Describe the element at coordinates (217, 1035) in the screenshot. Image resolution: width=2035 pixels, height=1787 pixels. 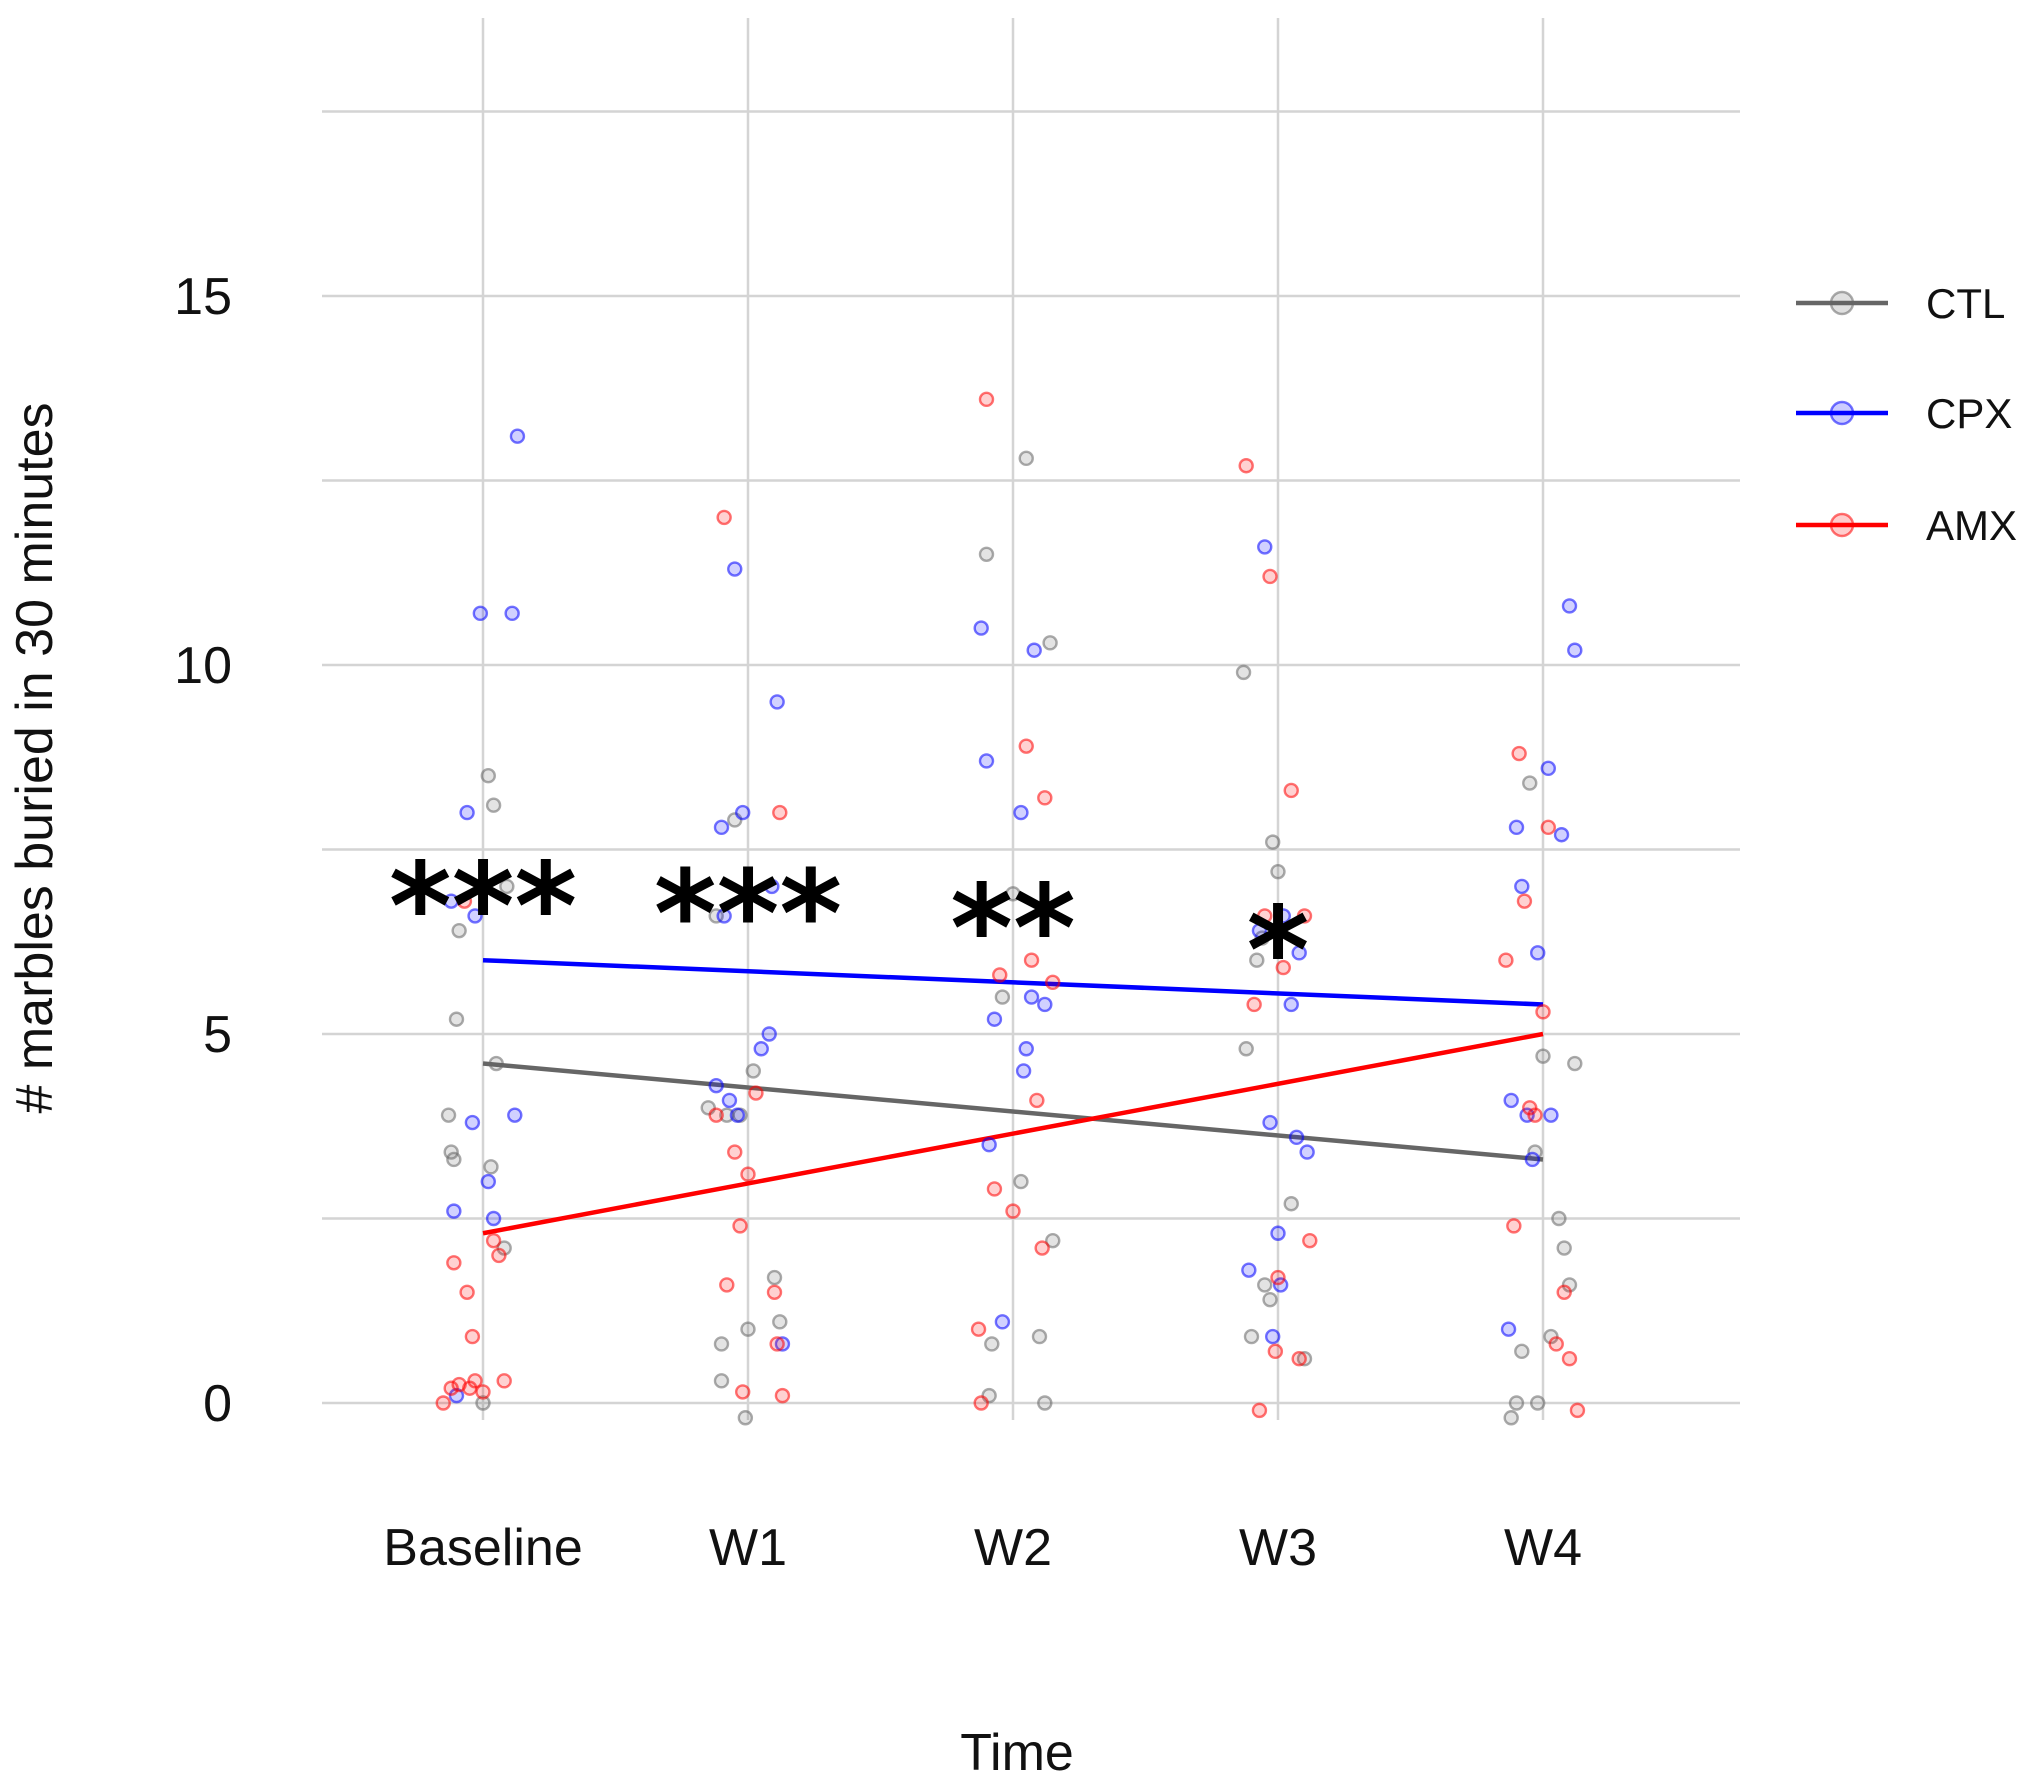
I see `y-tick-label: 5` at that location.